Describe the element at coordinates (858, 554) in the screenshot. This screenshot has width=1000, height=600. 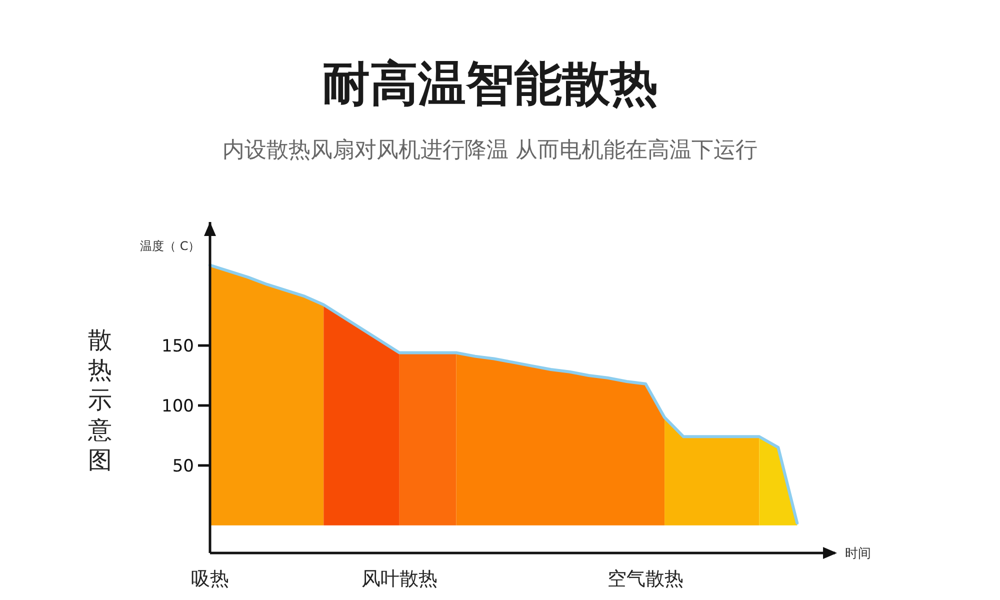
I see `x-axis-title: 时间` at that location.